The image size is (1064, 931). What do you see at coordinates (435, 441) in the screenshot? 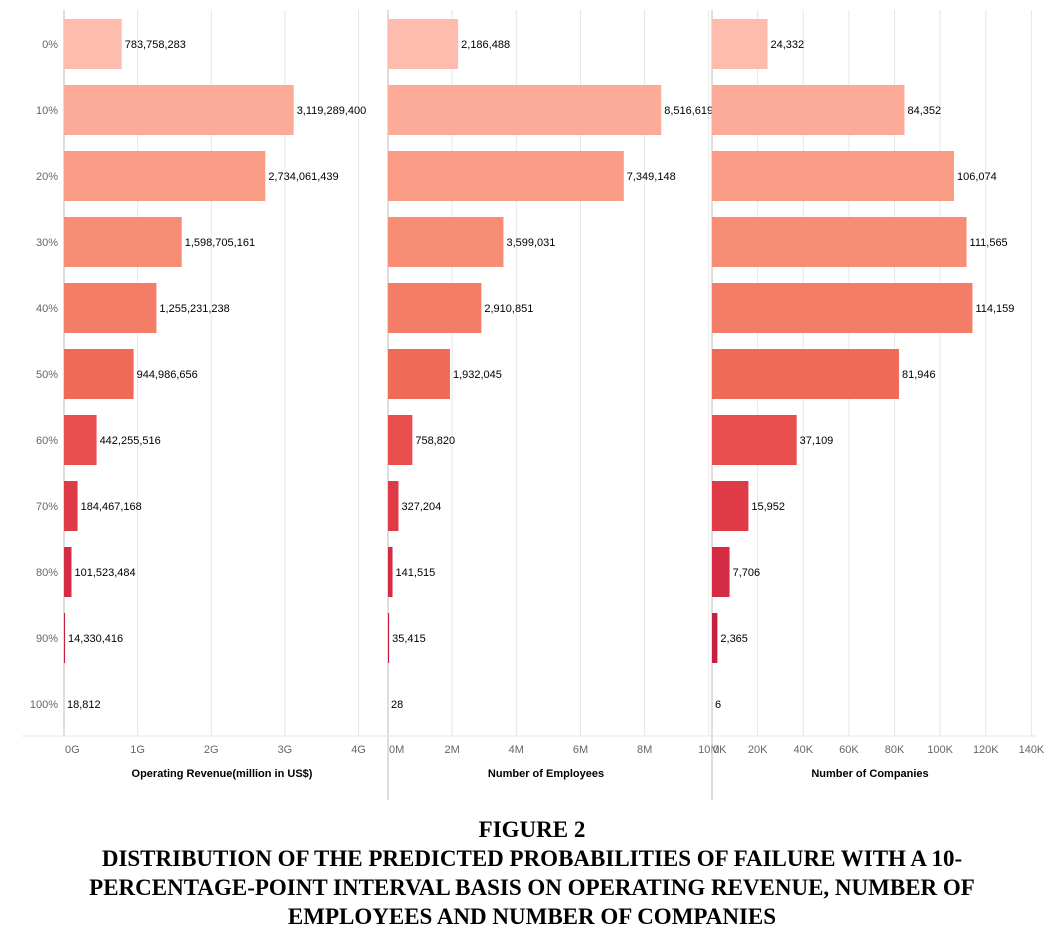
I see `data-label: 758,820` at bounding box center [435, 441].